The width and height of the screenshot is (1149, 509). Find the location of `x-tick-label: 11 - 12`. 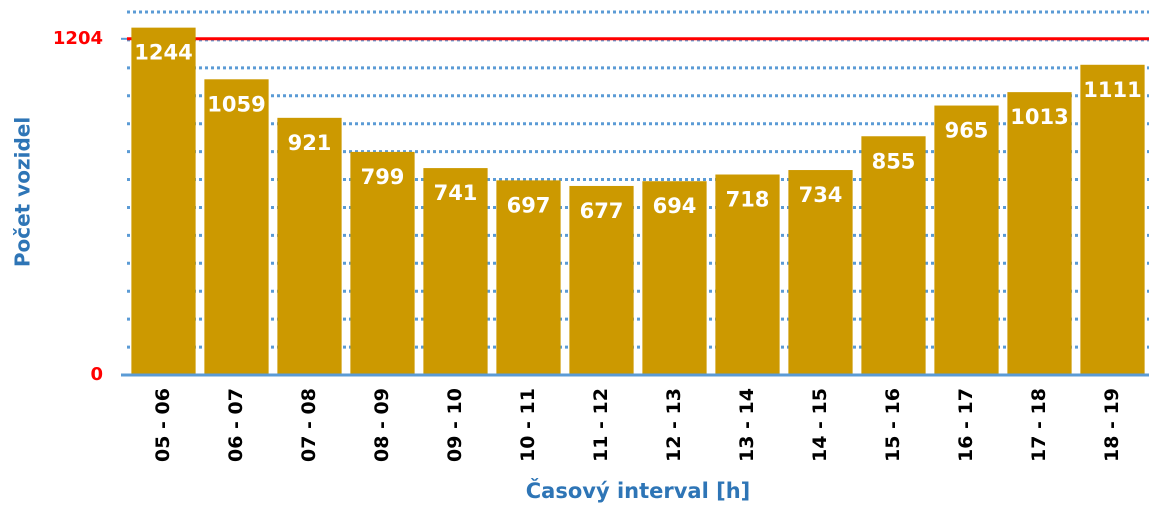

x-tick-label: 11 - 12 is located at coordinates (601, 425).